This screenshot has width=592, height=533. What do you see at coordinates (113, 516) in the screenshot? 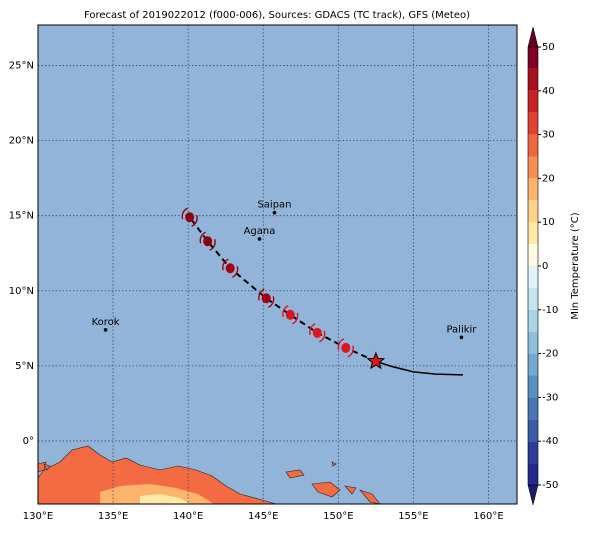
I see `x-tick-label: 135°E` at bounding box center [113, 516].